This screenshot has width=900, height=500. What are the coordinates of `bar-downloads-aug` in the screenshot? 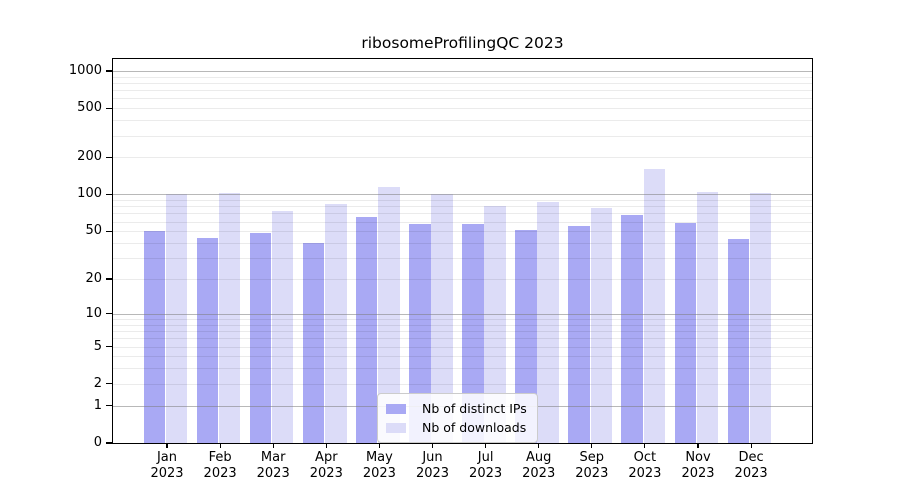 It's located at (548, 322).